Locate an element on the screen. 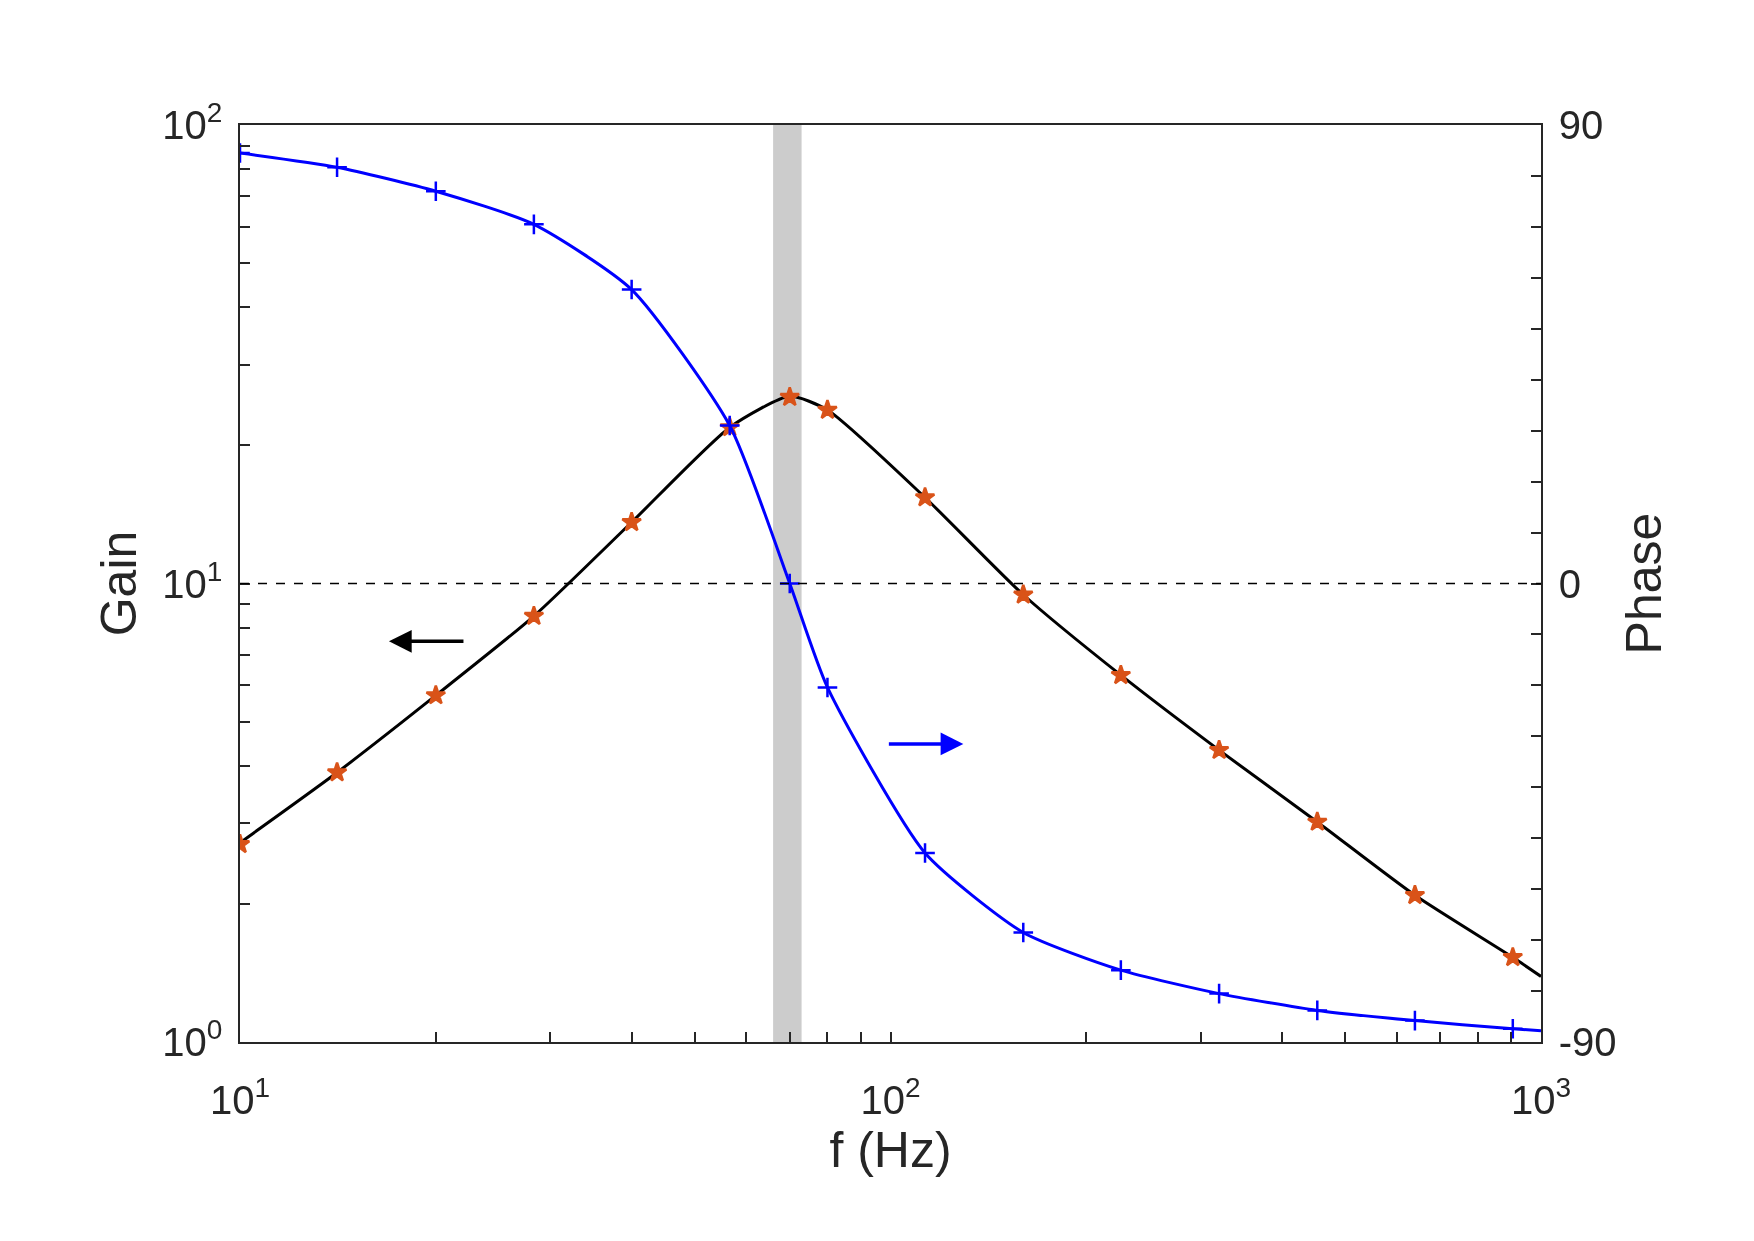 Image resolution: width=1754 pixels, height=1241 pixels. y-tick-label: 10$^{2}$ is located at coordinates (192, 122).